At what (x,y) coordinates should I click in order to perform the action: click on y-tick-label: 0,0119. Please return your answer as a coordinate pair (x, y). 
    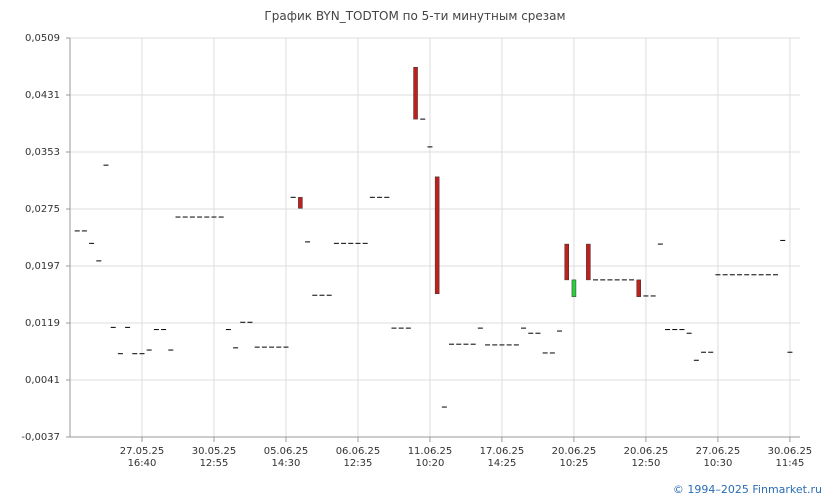
    Looking at the image, I should click on (42, 323).